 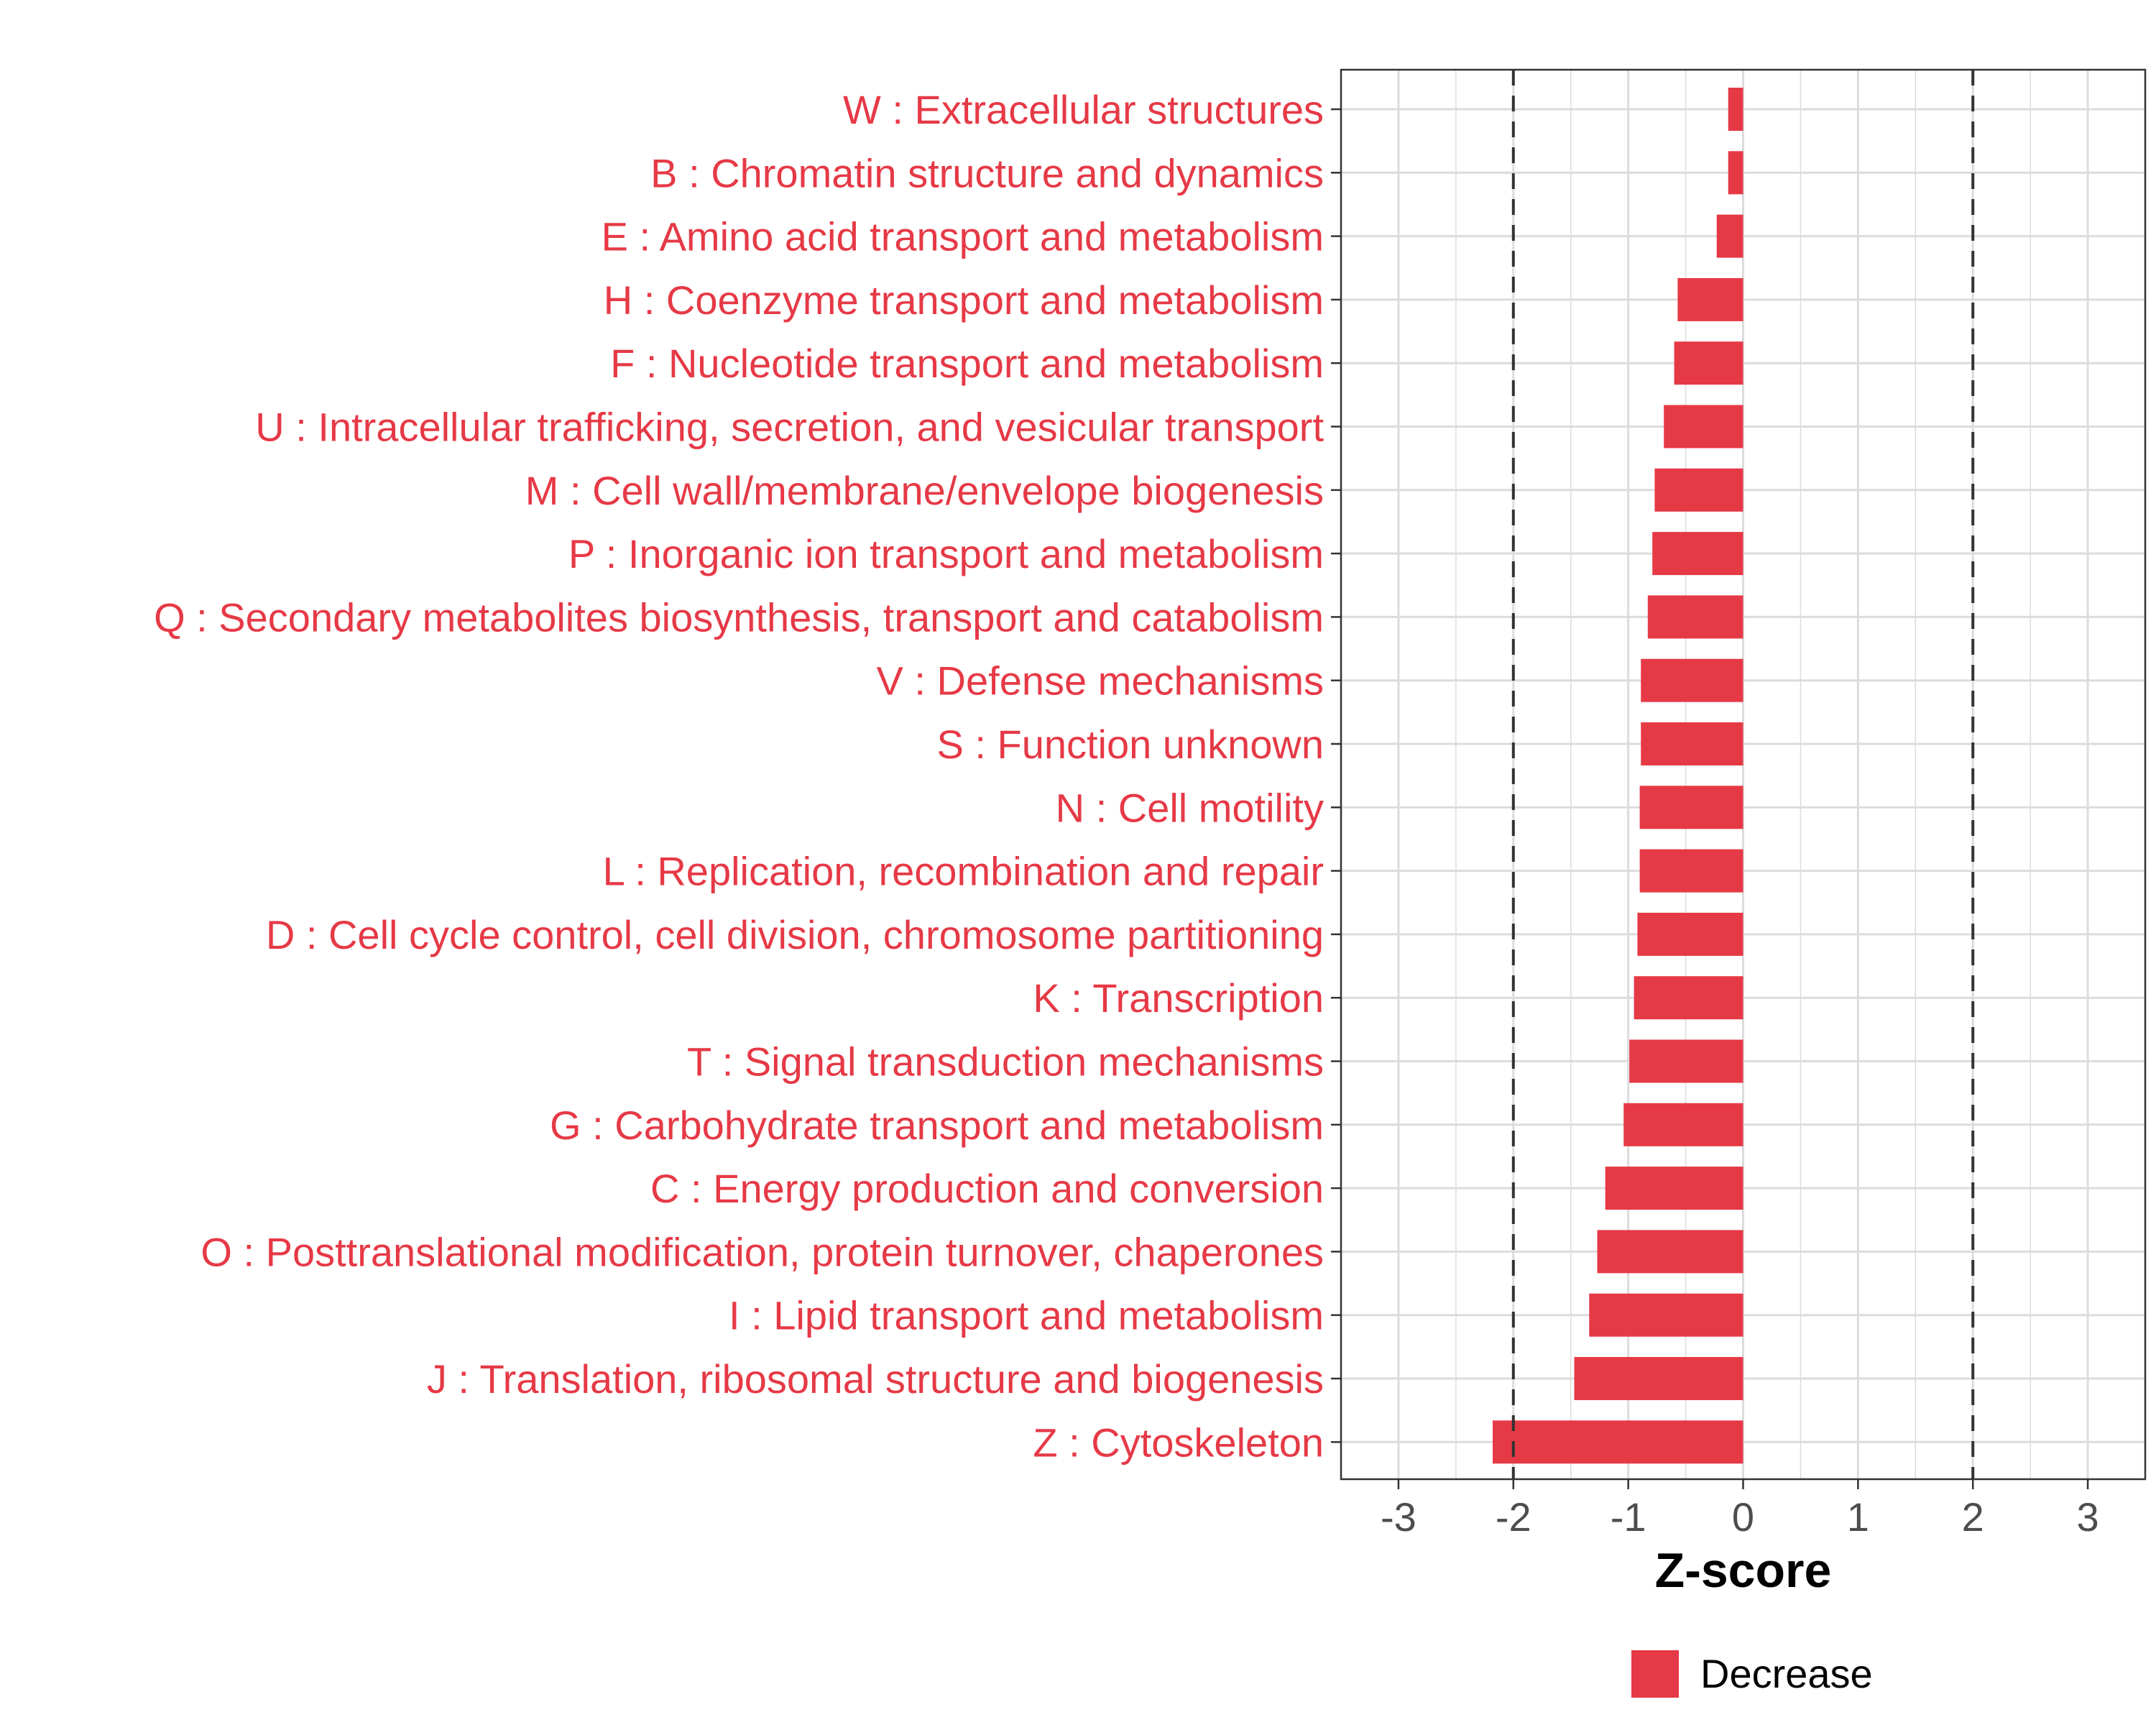 I want to click on category-label: E : Amino acid transport and metabolism, so click(x=963, y=236).